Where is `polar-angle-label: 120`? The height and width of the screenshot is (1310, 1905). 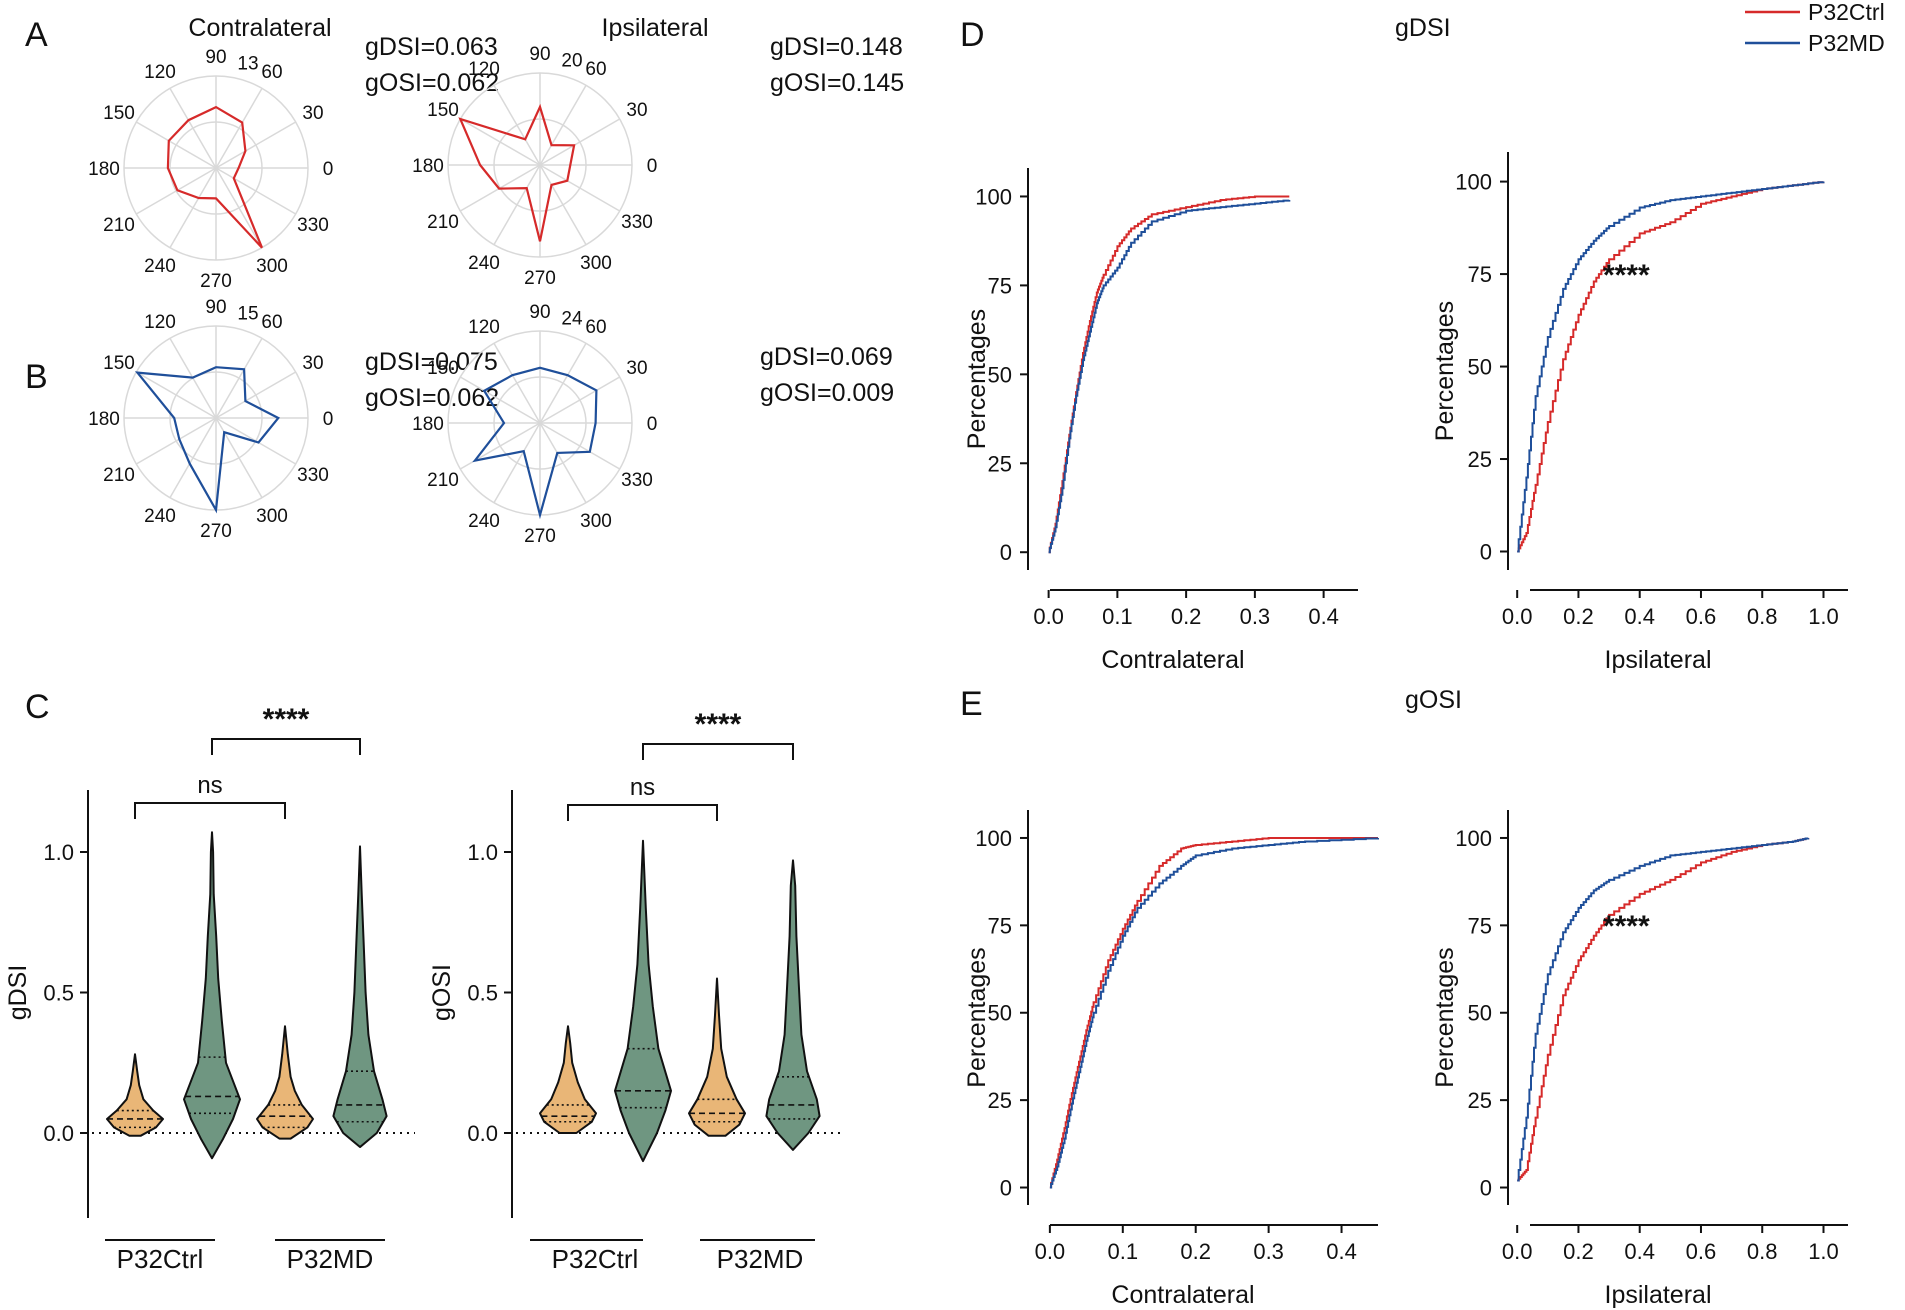
polar-angle-label: 120 is located at coordinates (160, 322).